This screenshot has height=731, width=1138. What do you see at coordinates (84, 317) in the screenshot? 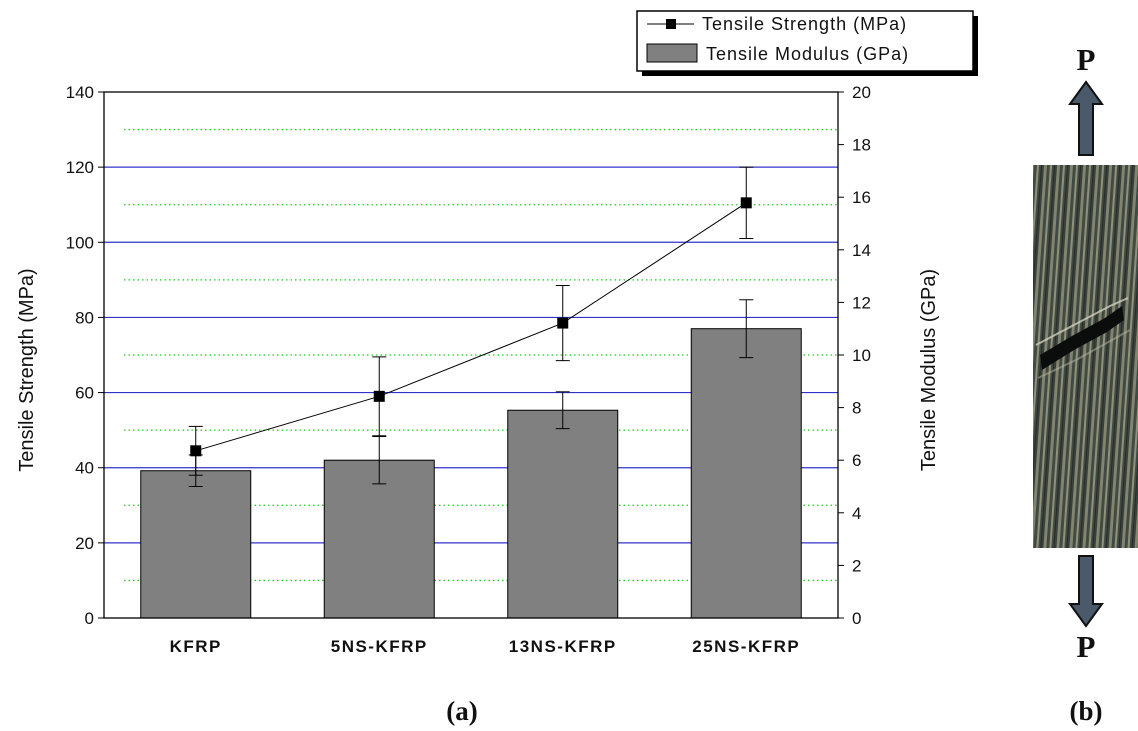
I see `left-tick-label: 80` at bounding box center [84, 317].